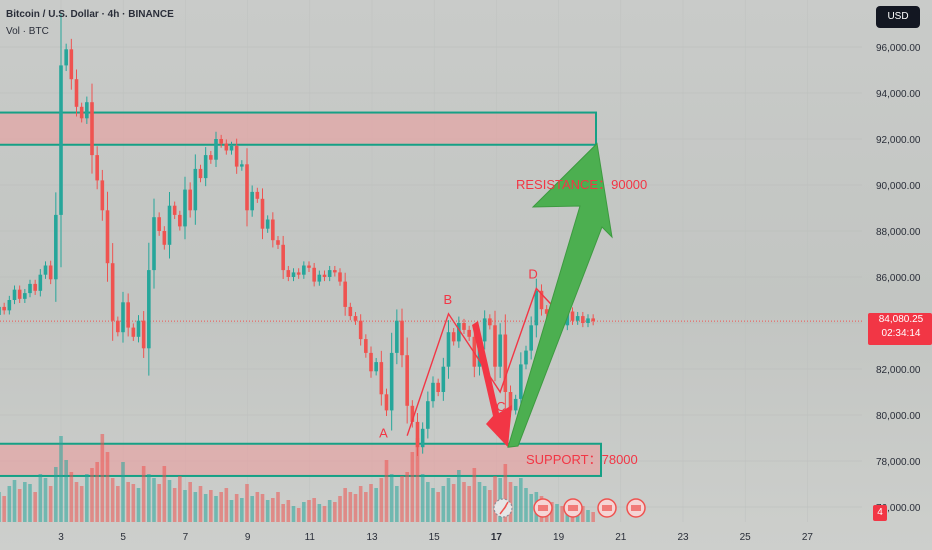 This screenshot has width=932, height=550. Describe the element at coordinates (298, 128) in the screenshot. I see `resistance-zone` at that location.